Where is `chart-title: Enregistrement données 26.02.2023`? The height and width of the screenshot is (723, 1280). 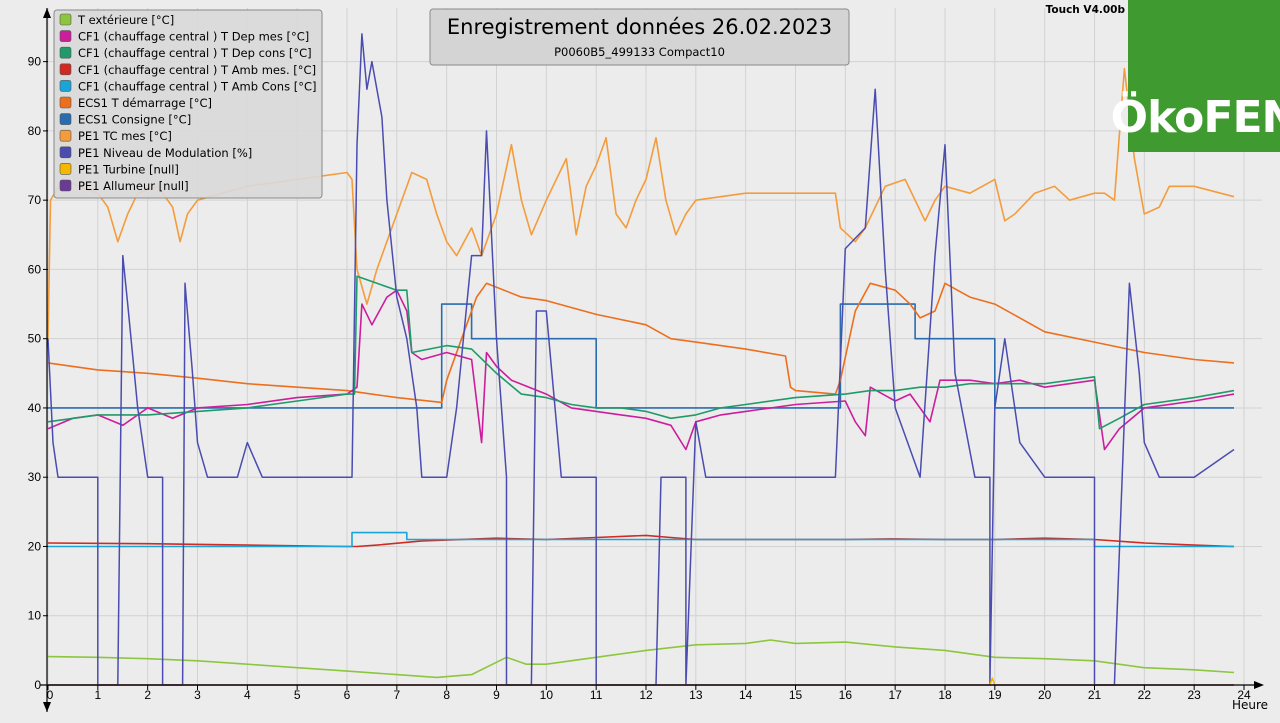 chart-title: Enregistrement données 26.02.2023 is located at coordinates (639, 27).